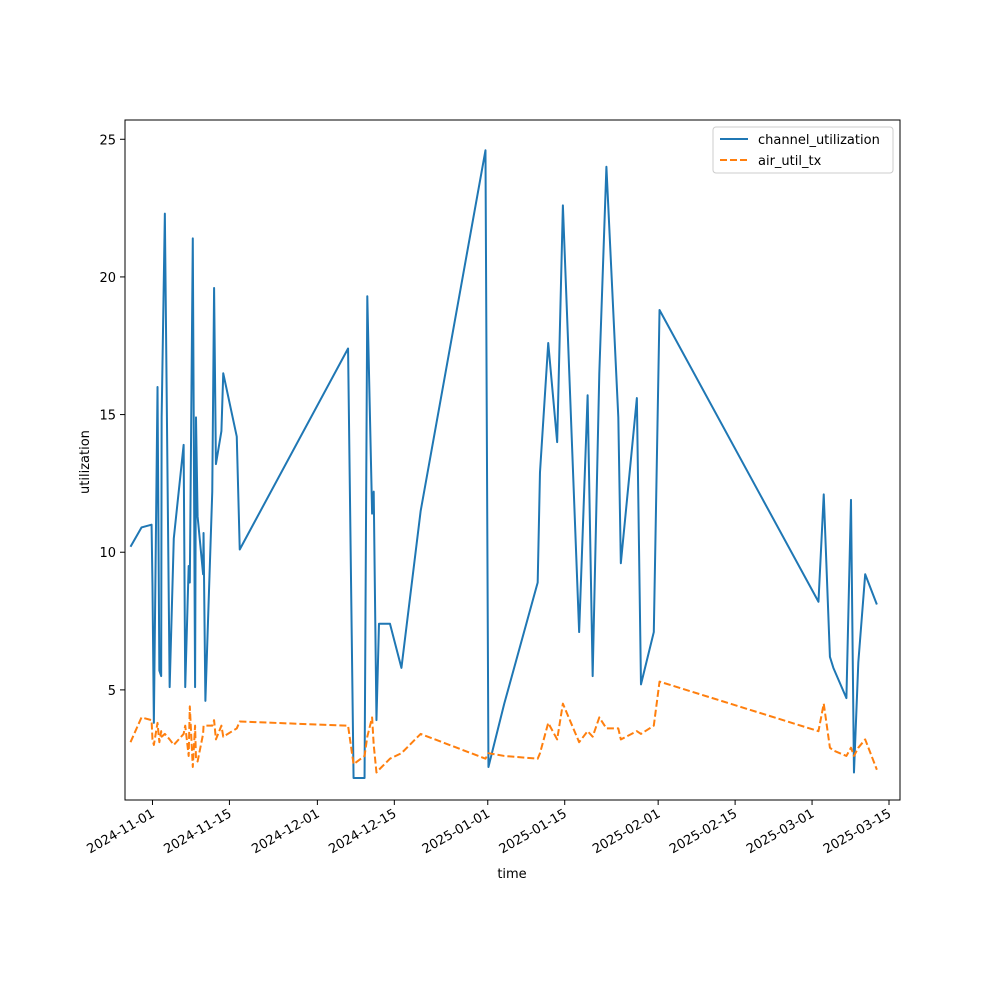 This screenshot has height=1005, width=1000. I want to click on x-tick-label: 2025-02-15, so click(703, 831).